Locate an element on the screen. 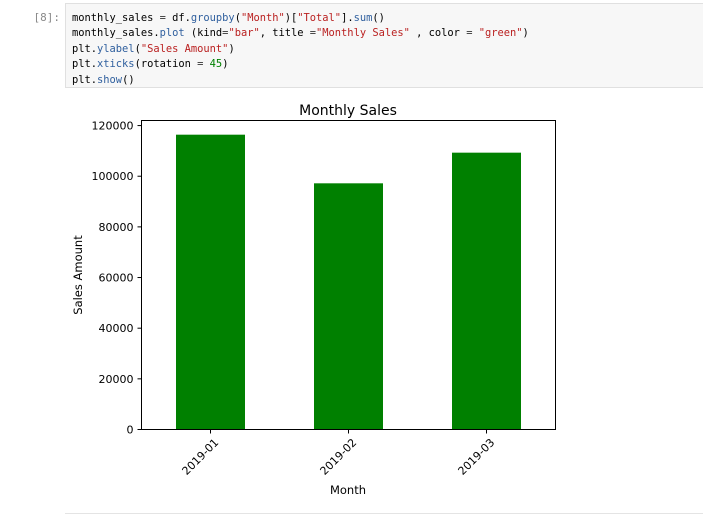  x-tick-label: 2019-02 is located at coordinates (339, 457).